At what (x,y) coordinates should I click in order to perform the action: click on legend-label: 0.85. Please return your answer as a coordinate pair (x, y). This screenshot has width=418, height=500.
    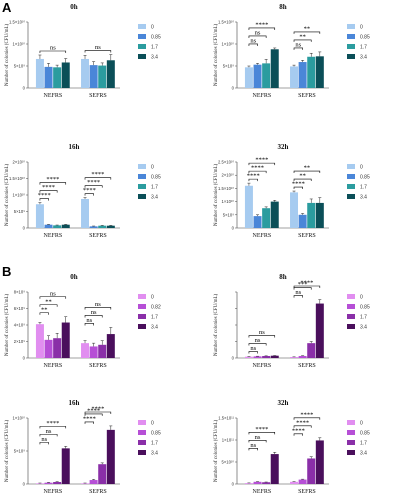
    Looking at the image, I should click on (365, 434).